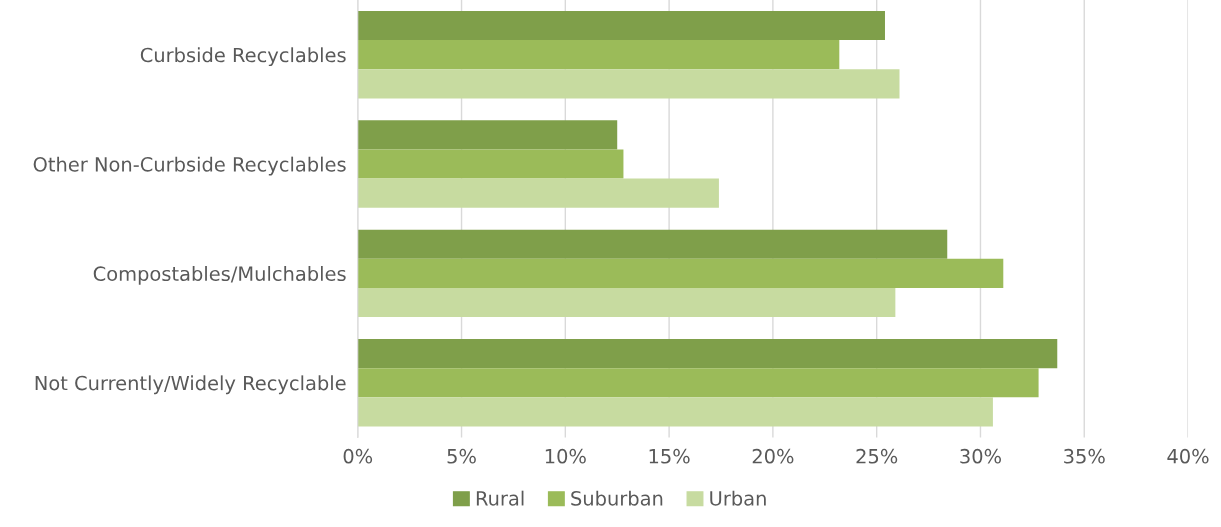 The image size is (1221, 527). Describe the element at coordinates (358, 456) in the screenshot. I see `x-tick-label: 0%` at that location.